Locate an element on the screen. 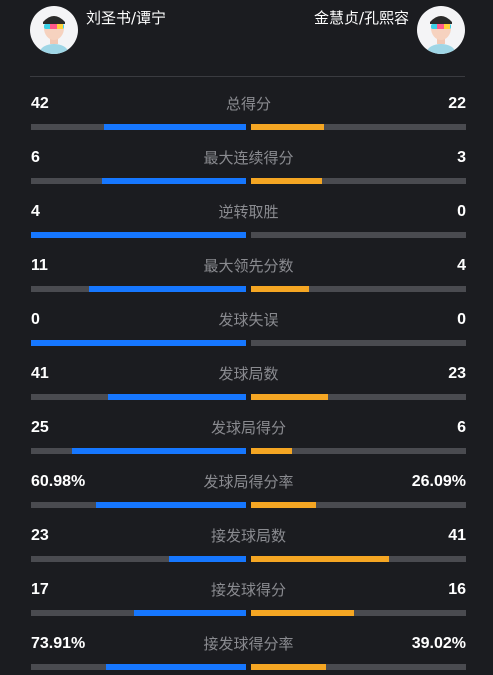  players-header: 刘圣书/谭宁 金慧贞/孔熙容 is located at coordinates (247, 38).